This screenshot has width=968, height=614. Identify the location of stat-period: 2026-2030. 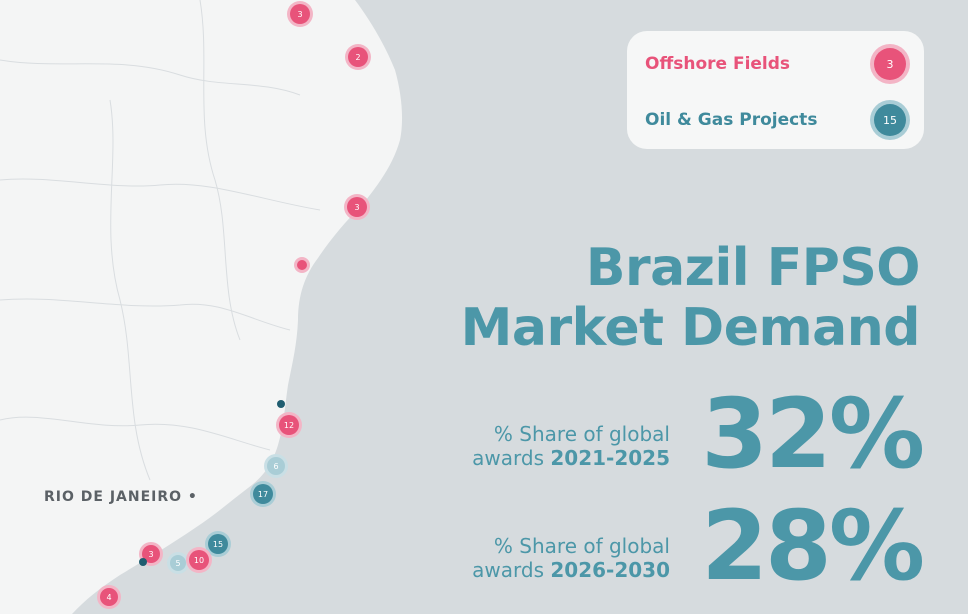
(610, 570).